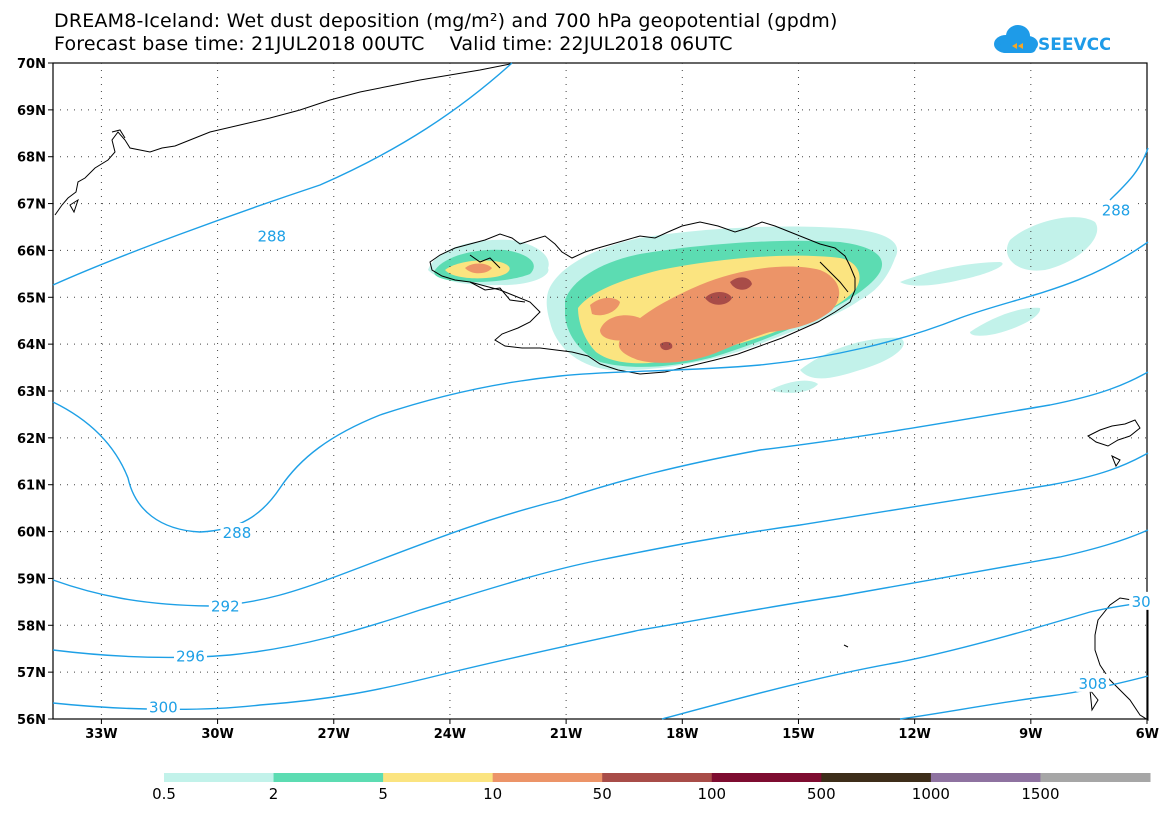 This screenshot has height=815, width=1175. What do you see at coordinates (763, 305) in the screenshot?
I see `dust-deposition-layer` at bounding box center [763, 305].